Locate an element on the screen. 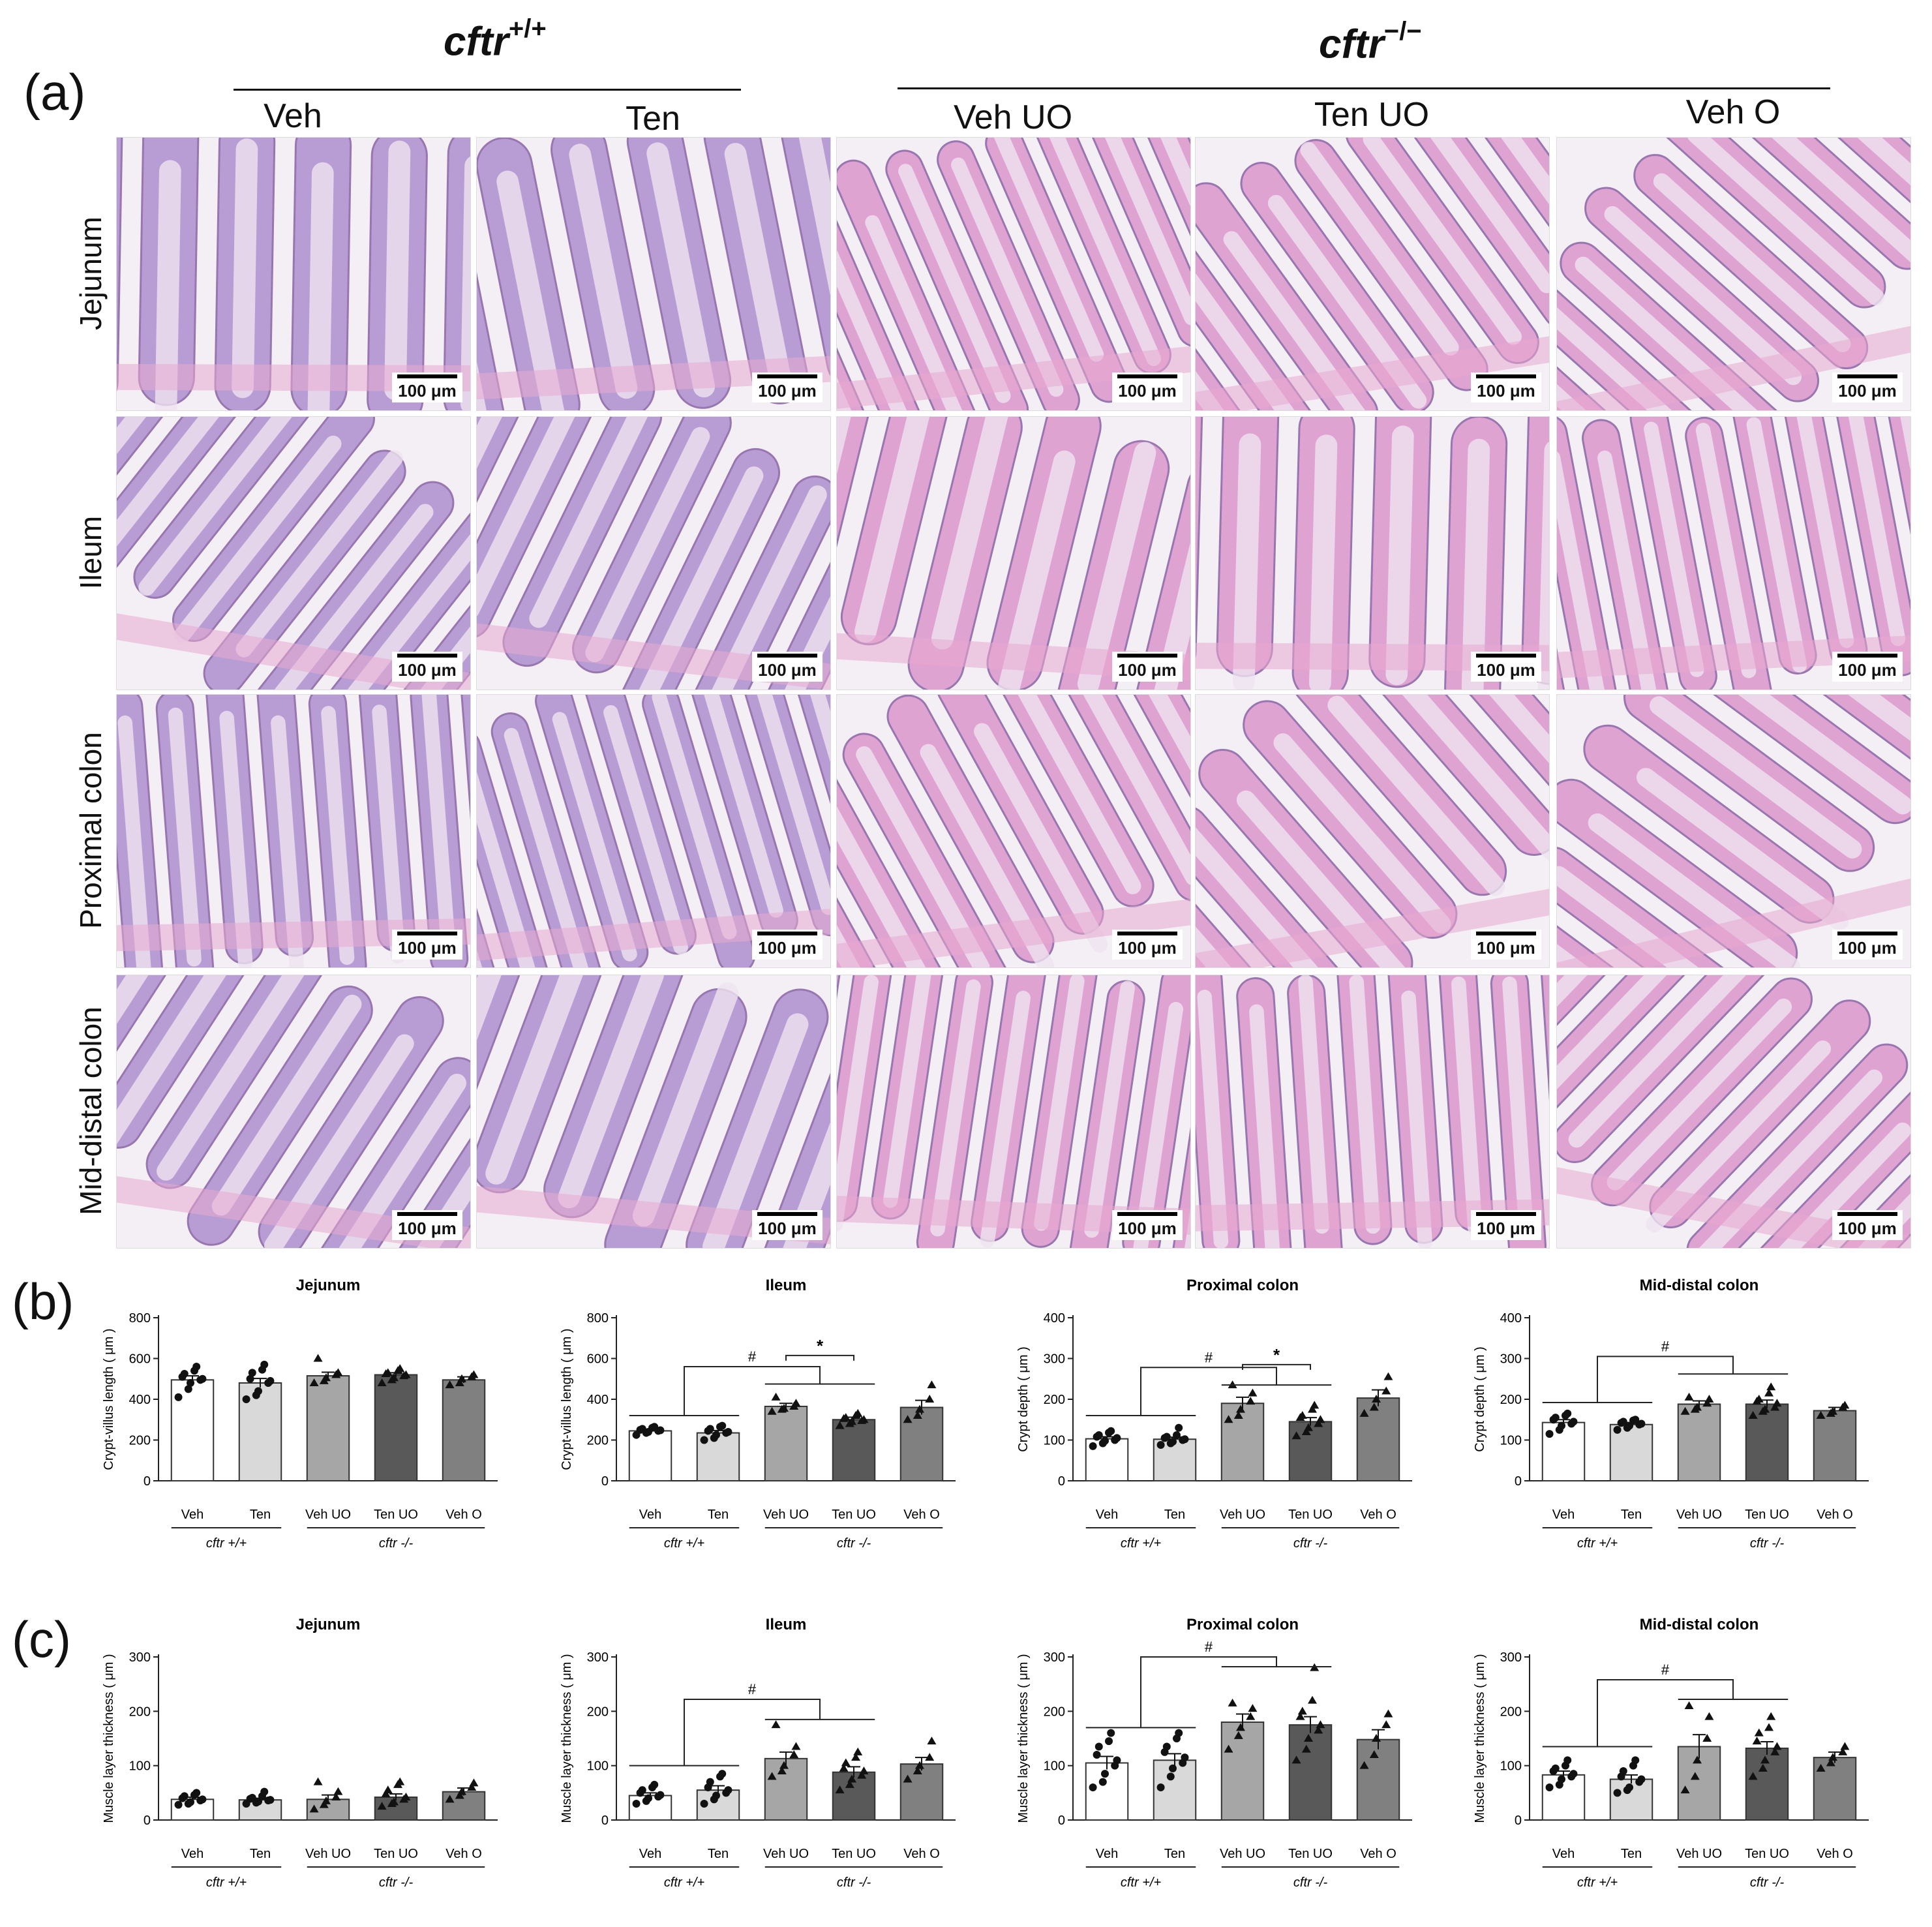  chart-title: Jejunum is located at coordinates (328, 1625).